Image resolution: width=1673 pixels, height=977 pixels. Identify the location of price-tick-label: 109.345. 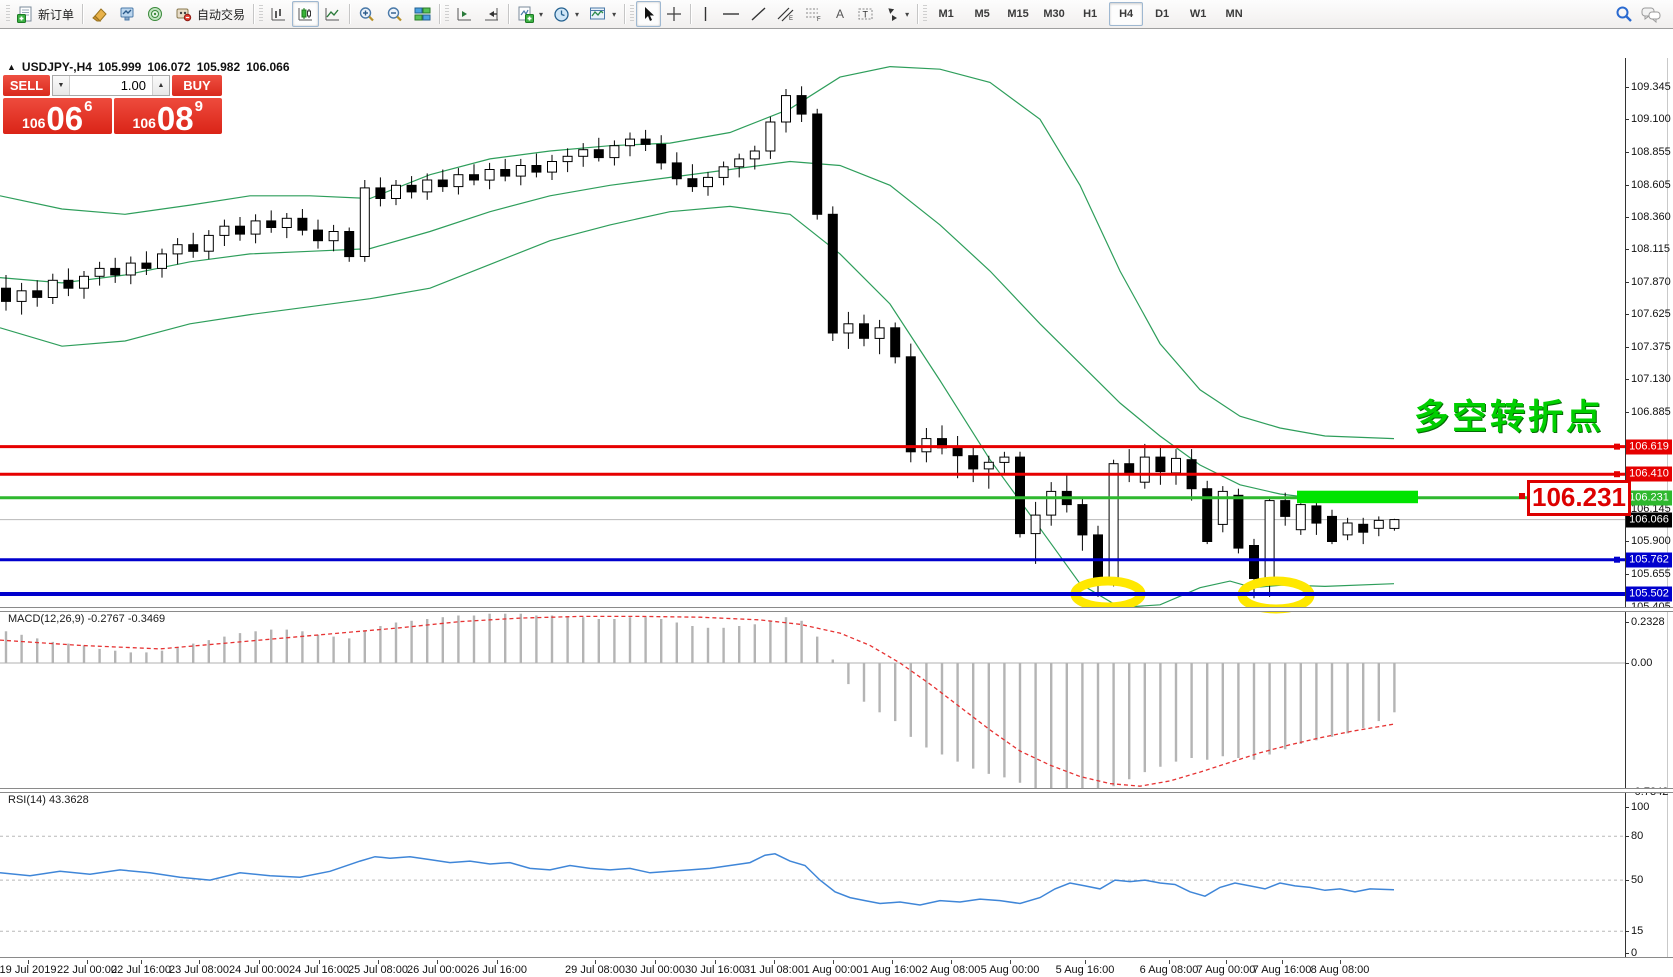
(1651, 87).